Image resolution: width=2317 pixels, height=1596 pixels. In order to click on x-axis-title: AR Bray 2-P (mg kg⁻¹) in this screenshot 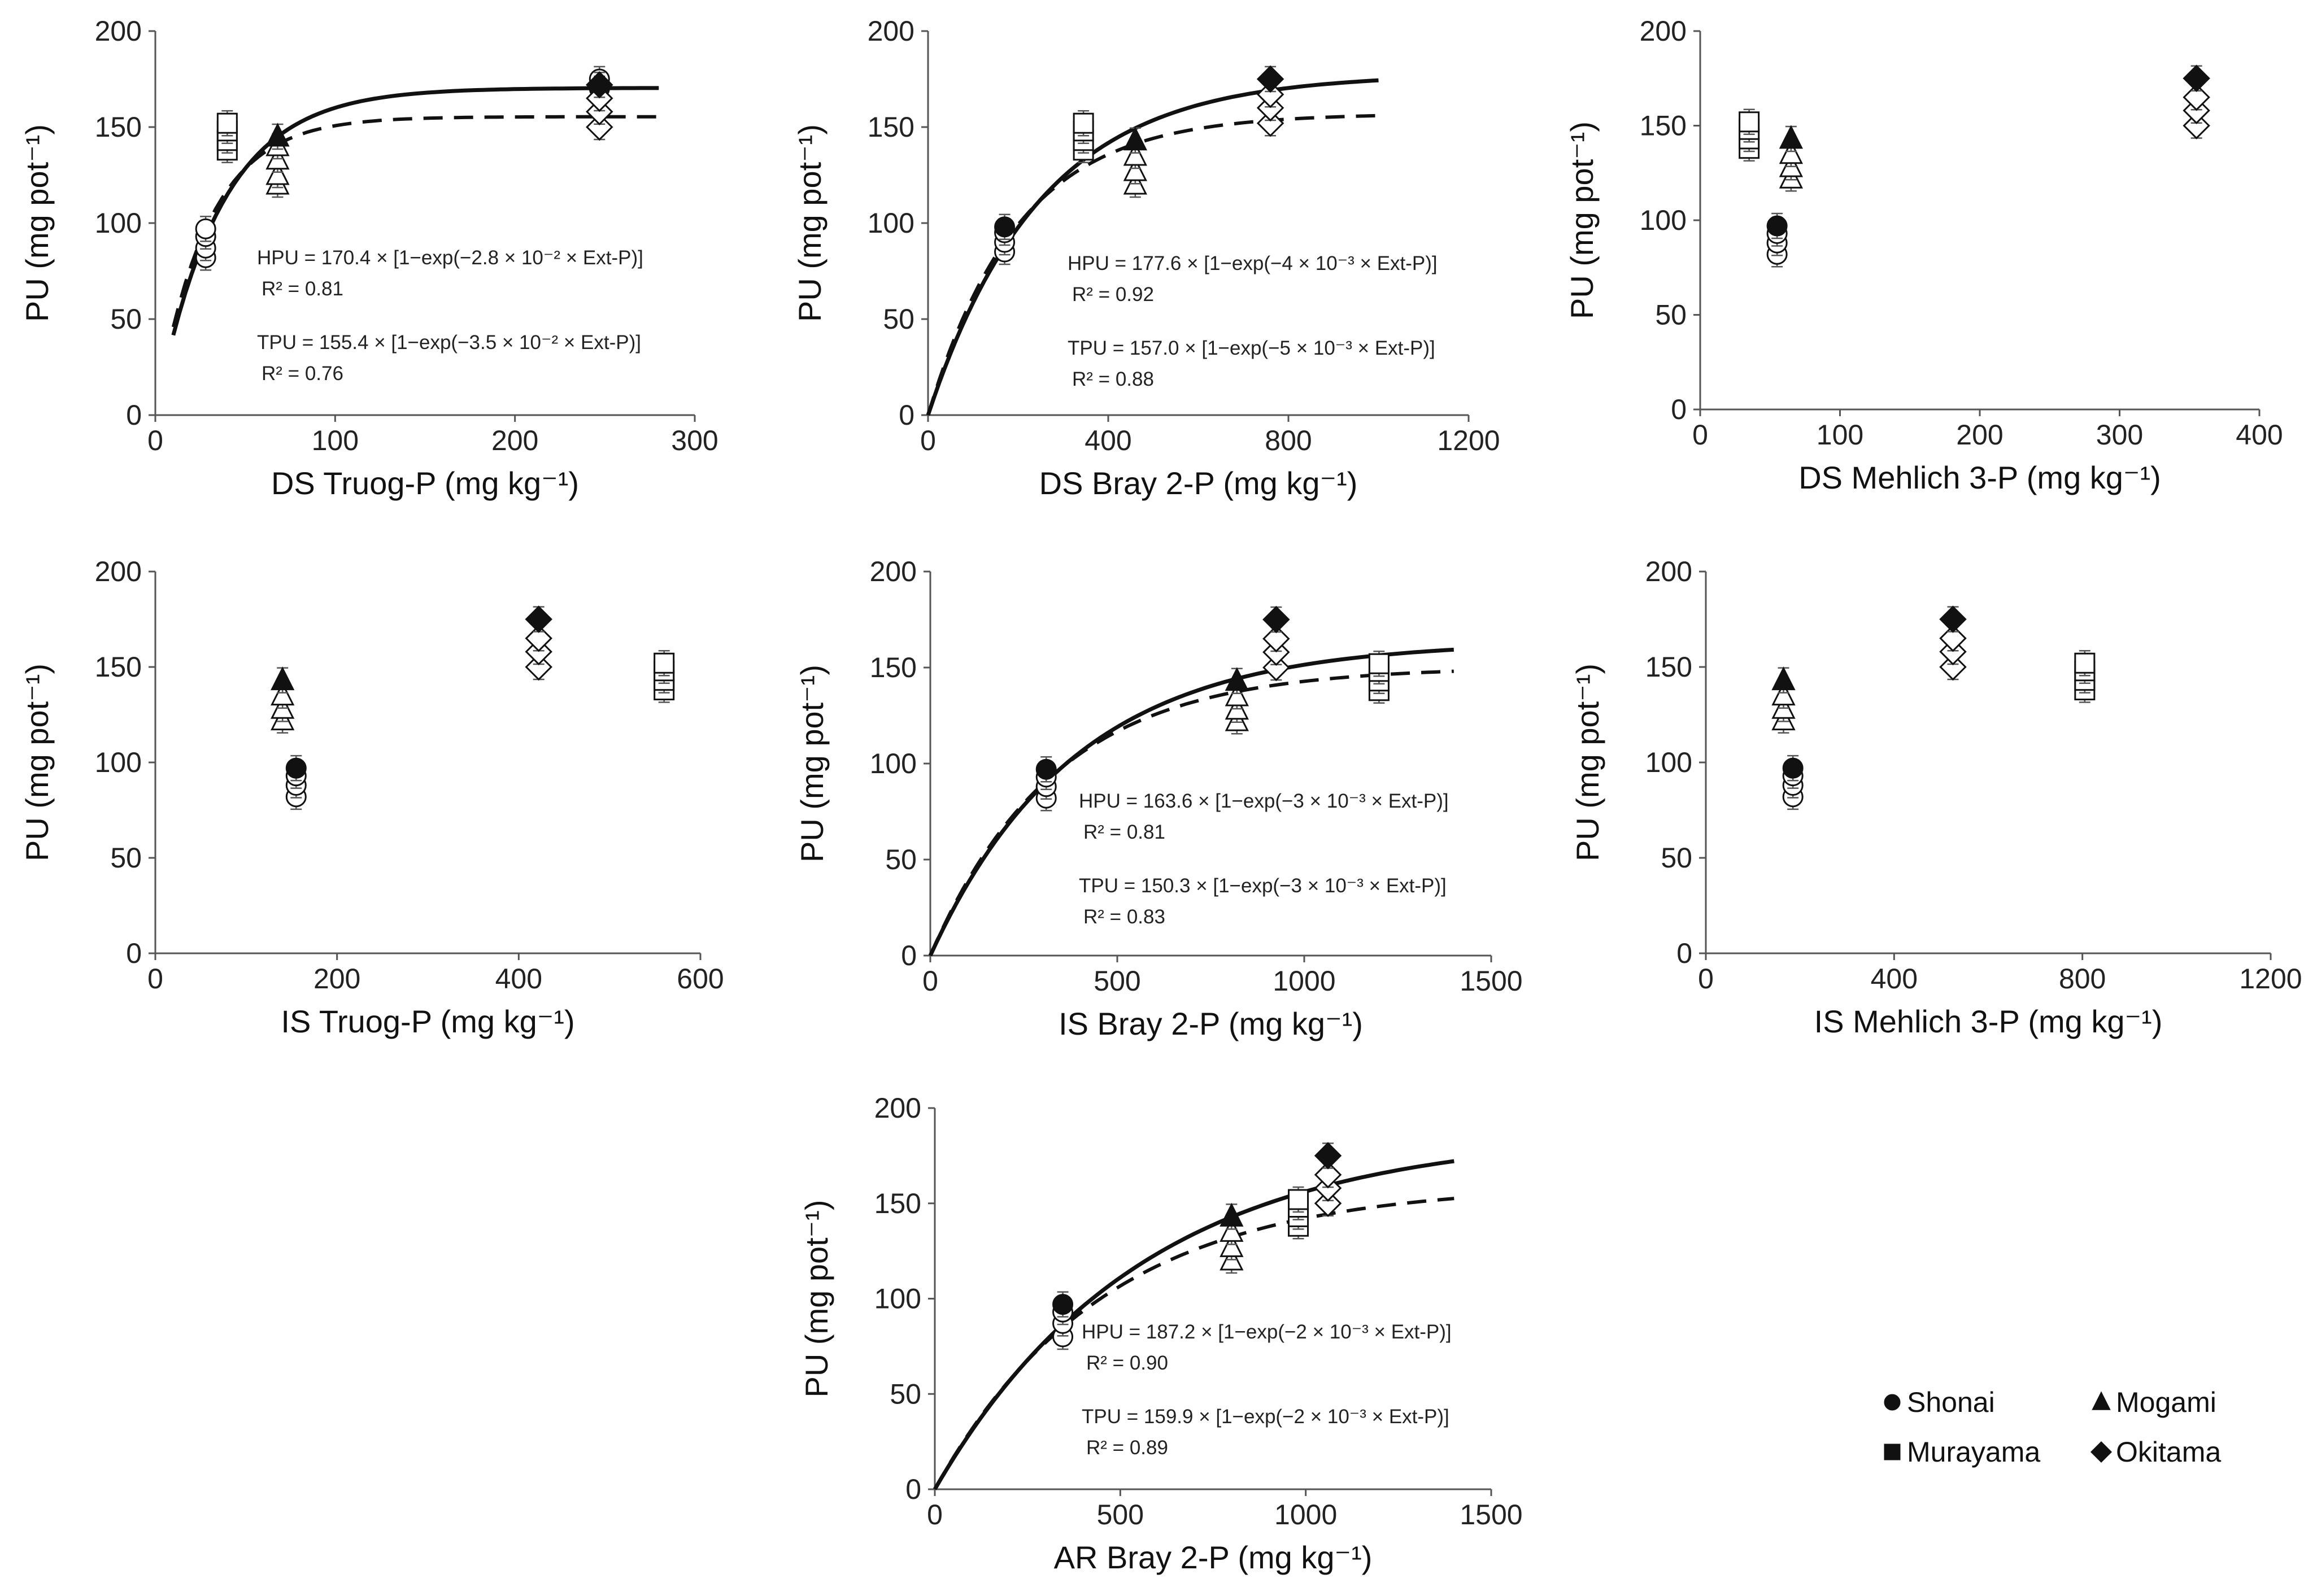, I will do `click(1213, 1557)`.